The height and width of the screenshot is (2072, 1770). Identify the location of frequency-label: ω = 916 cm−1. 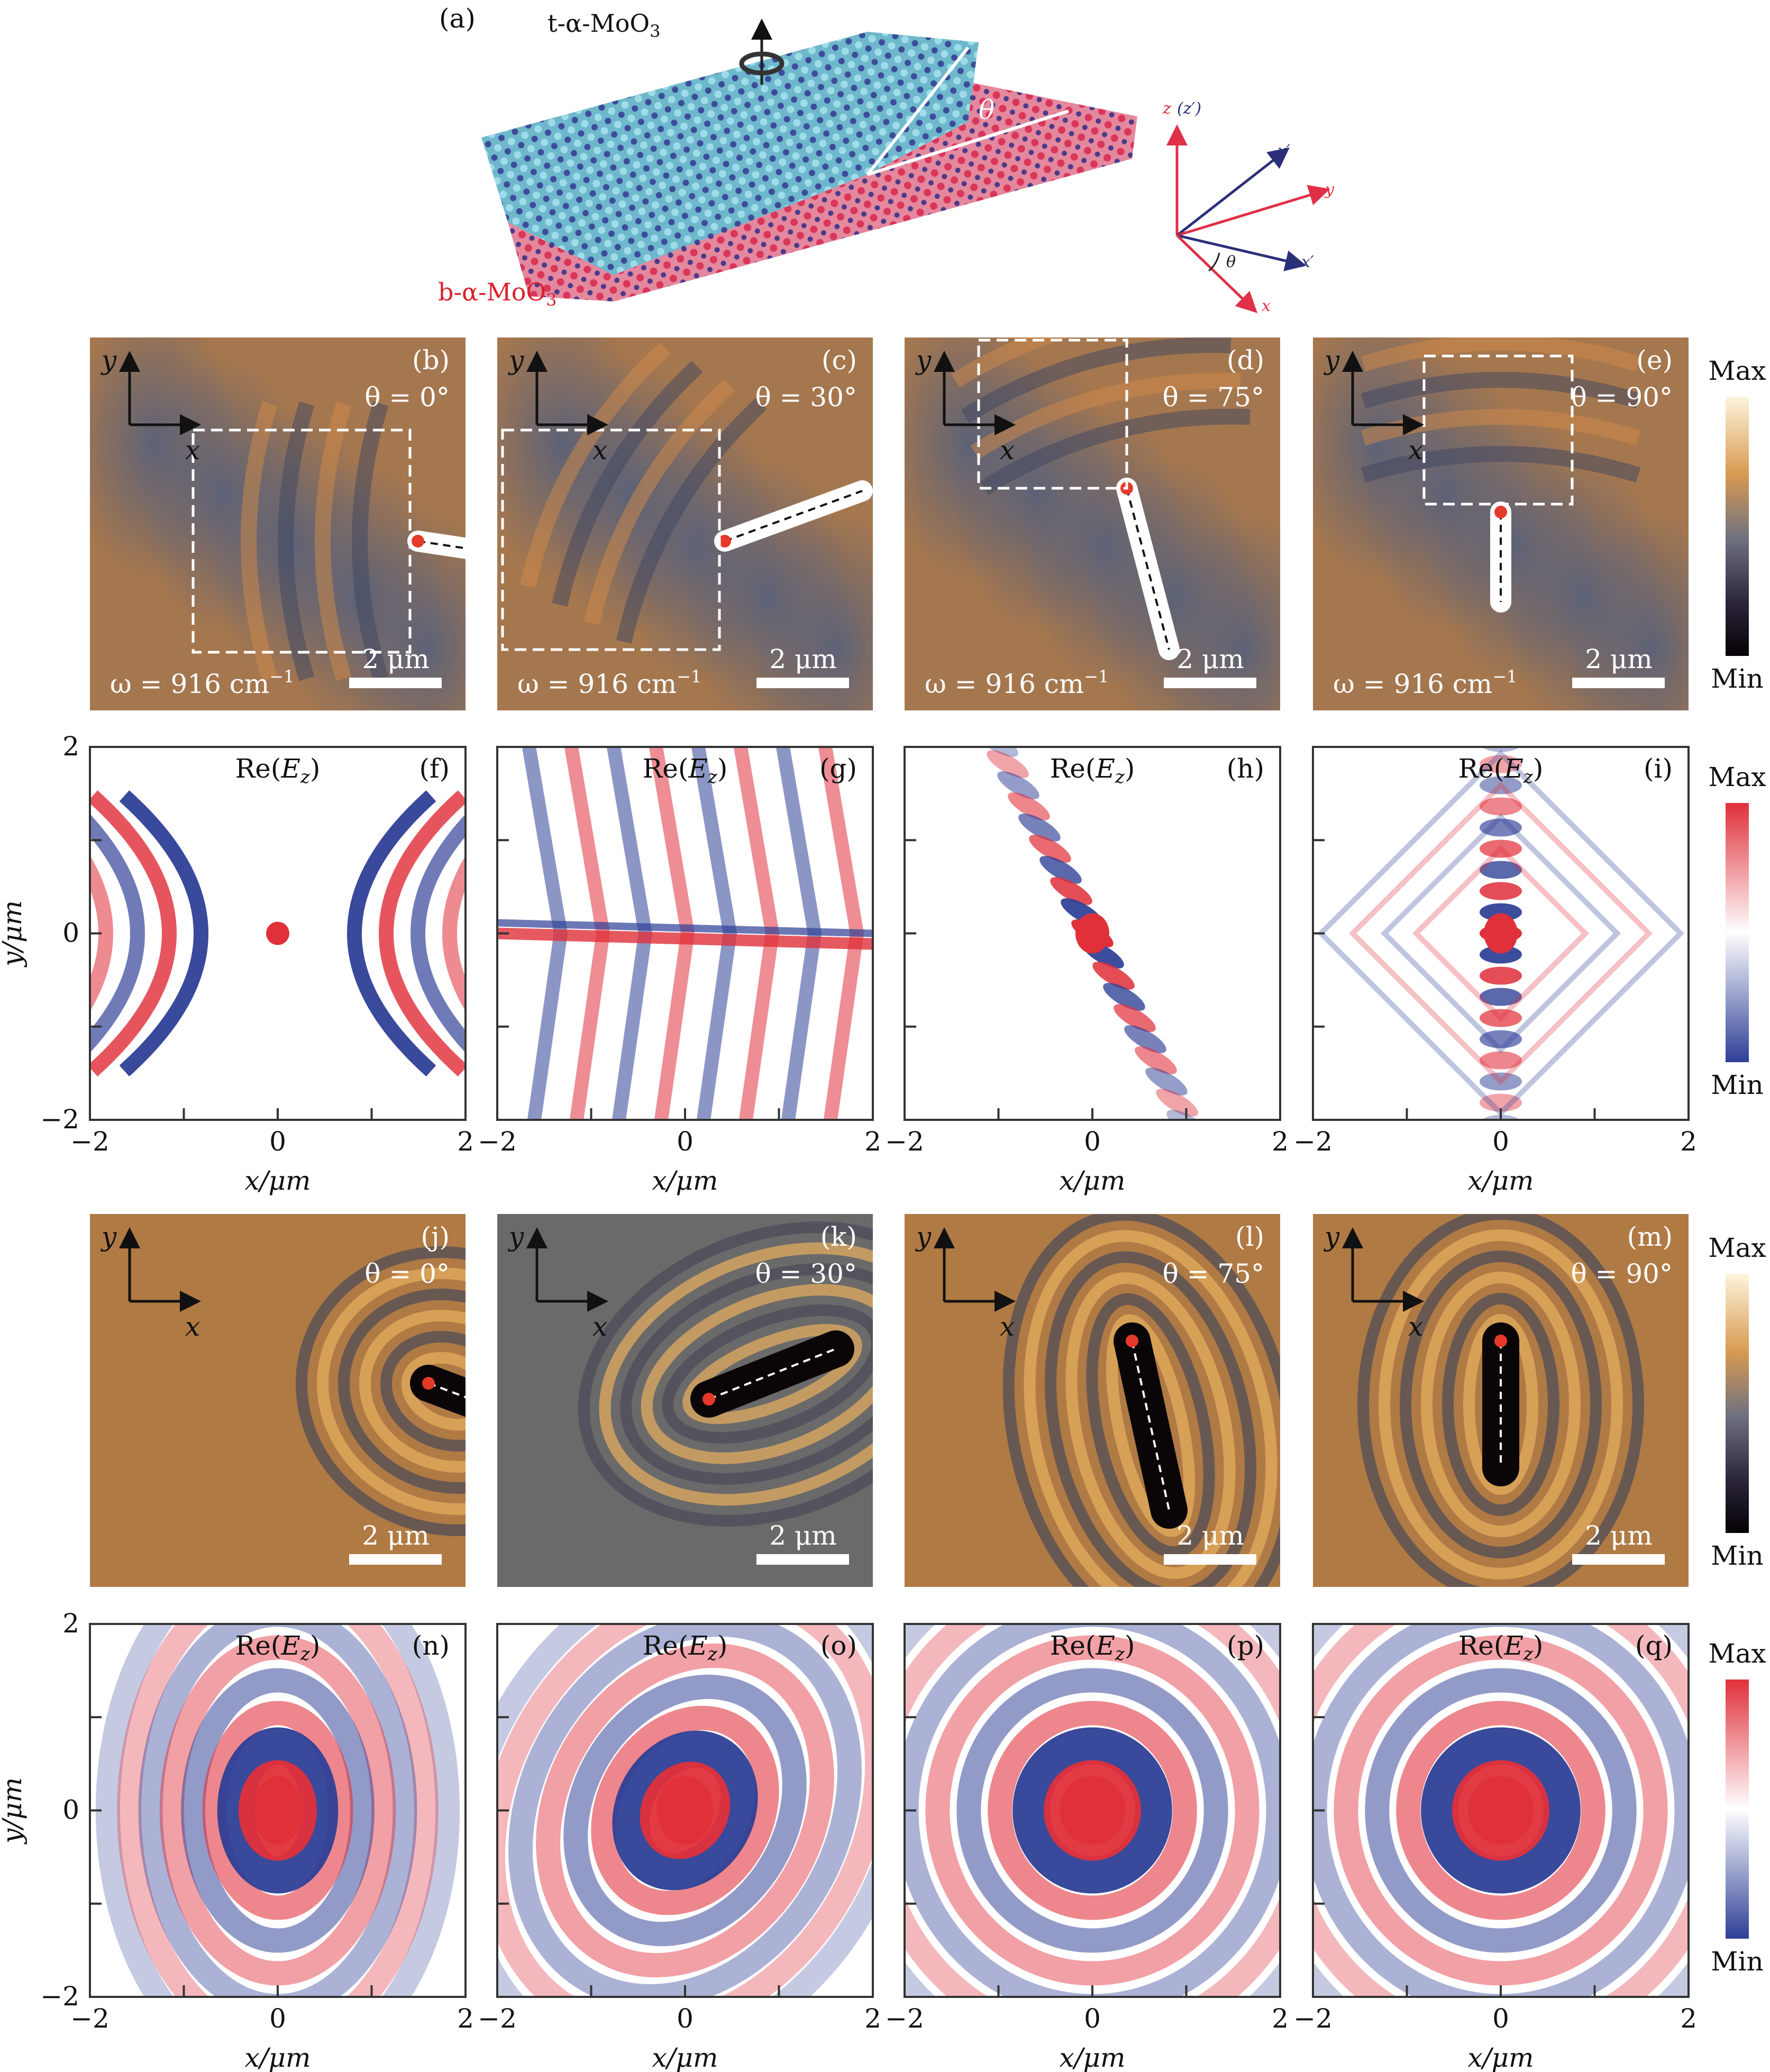
(202, 683).